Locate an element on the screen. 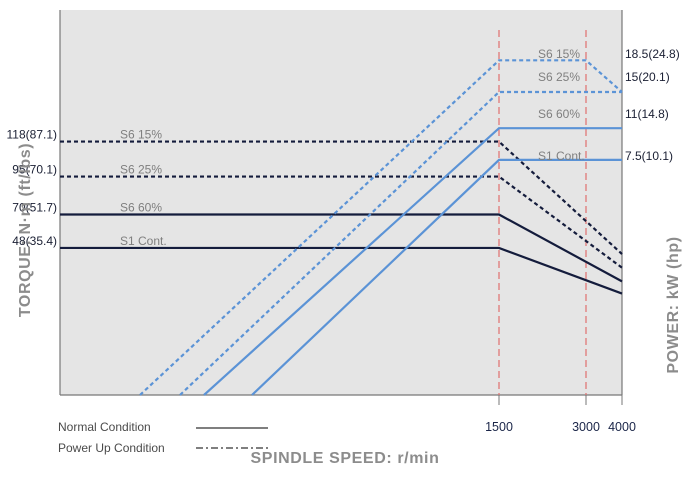 The height and width of the screenshot is (493, 689). x-axis-title: SPINDLE SPEED: r/min is located at coordinates (345, 458).